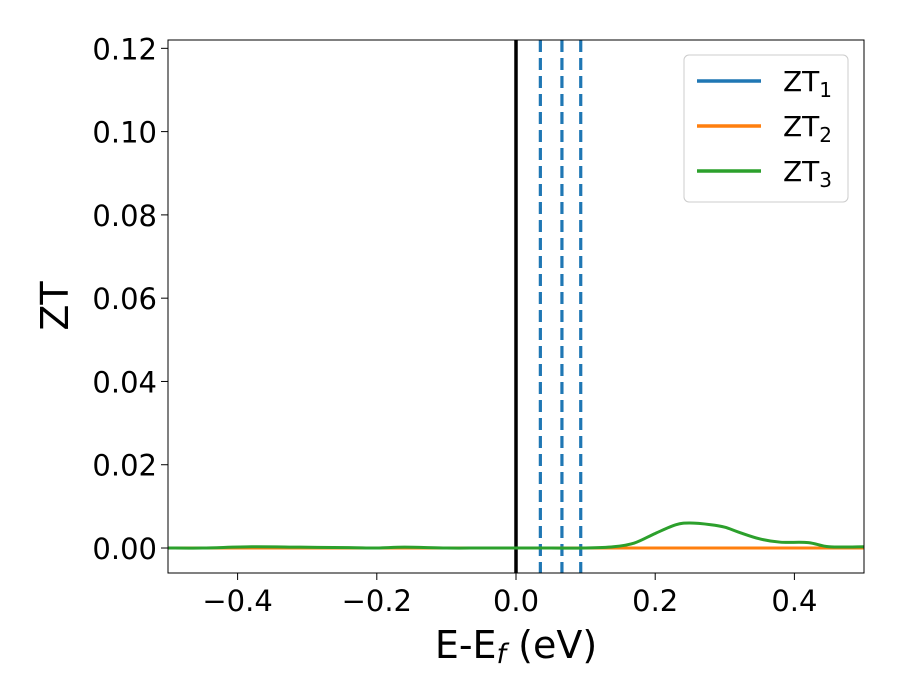  I want to click on vertical-lines, so click(548, 306).